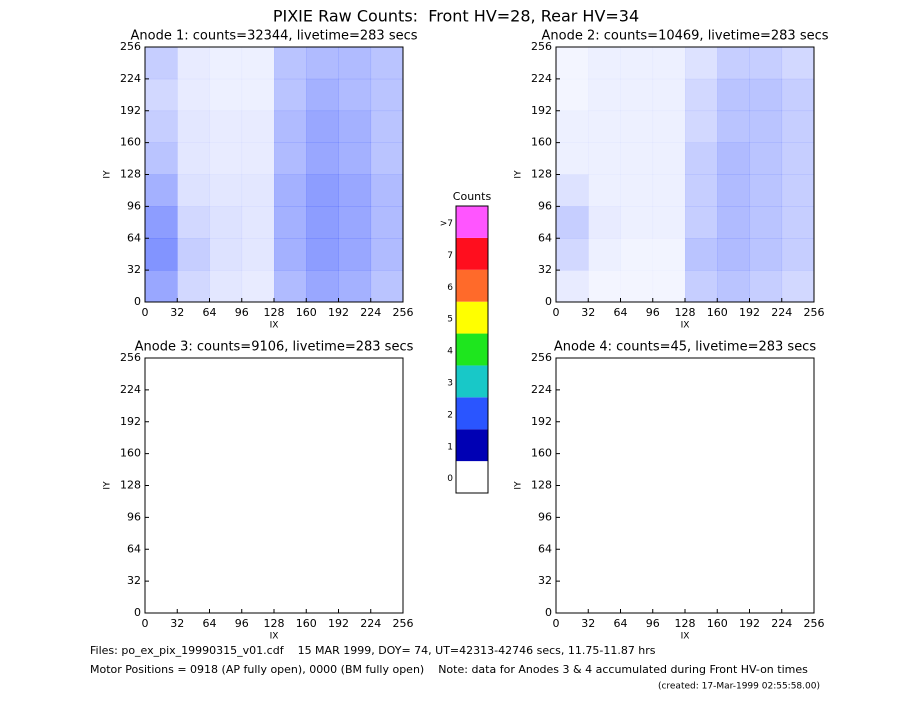  What do you see at coordinates (450, 479) in the screenshot?
I see `colorbar-label: 0` at bounding box center [450, 479].